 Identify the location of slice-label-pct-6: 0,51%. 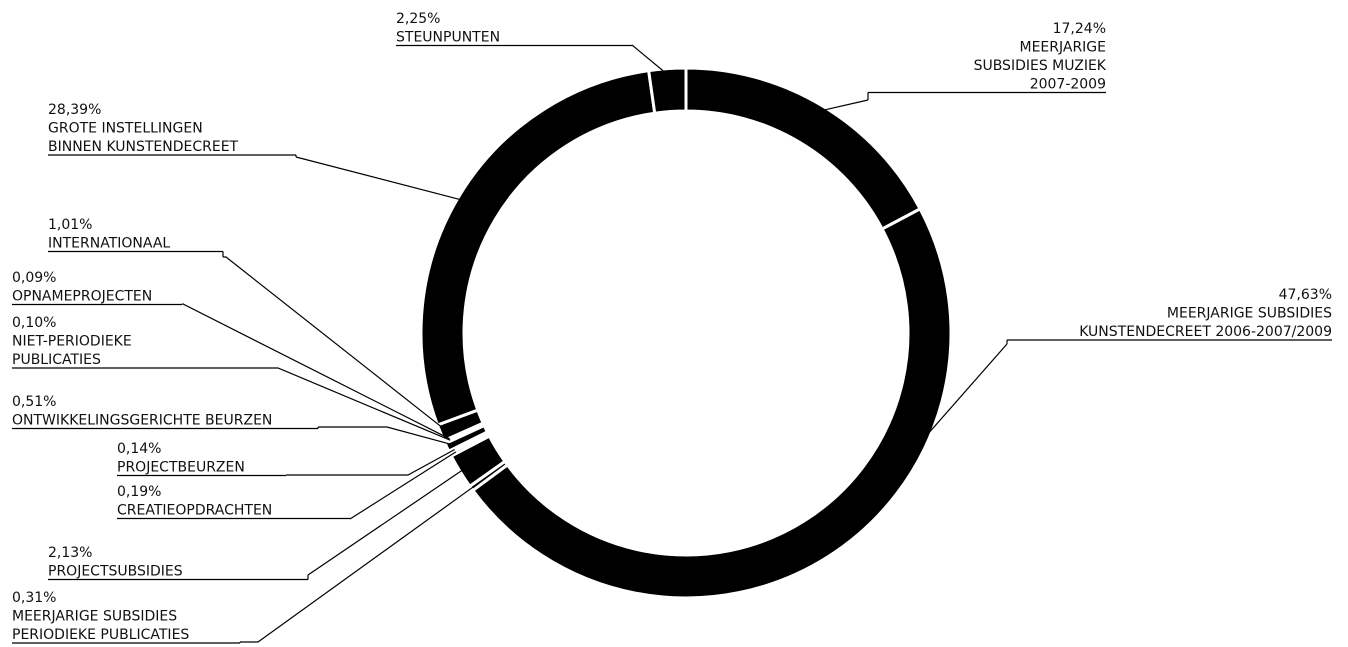
(34, 402).